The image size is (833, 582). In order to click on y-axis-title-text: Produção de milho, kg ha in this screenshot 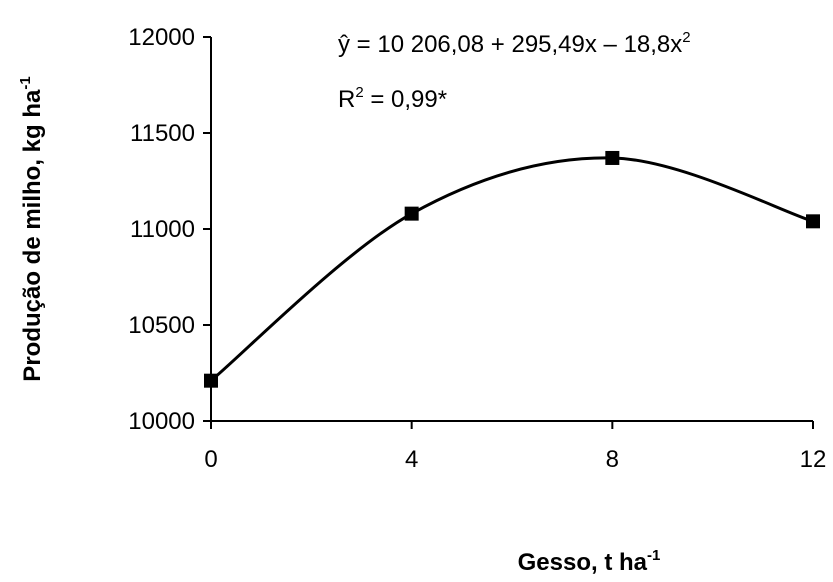, I will do `click(32, 235)`.